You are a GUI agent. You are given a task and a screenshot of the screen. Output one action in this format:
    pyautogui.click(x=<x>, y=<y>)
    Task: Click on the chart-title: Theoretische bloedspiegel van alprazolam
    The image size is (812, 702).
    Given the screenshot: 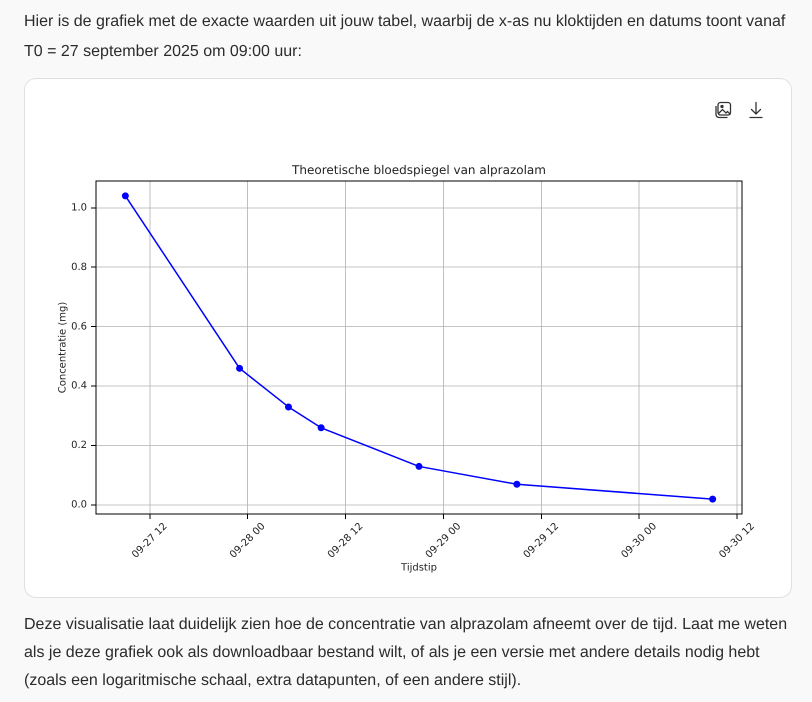 What is the action you would take?
    pyautogui.click(x=418, y=170)
    